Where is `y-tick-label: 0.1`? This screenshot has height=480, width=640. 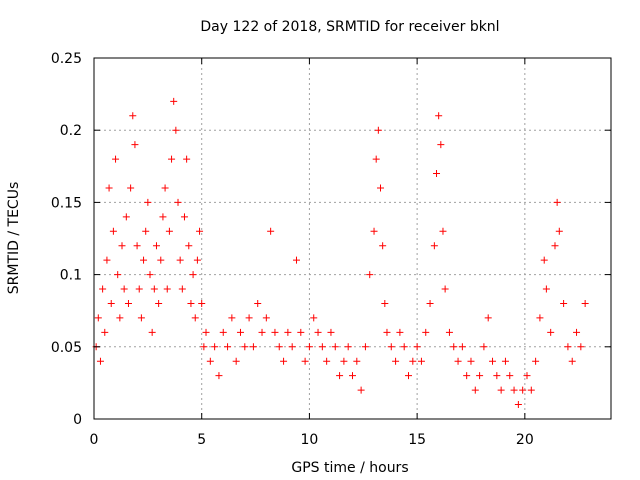
y-tick-label: 0.1 is located at coordinates (71, 276).